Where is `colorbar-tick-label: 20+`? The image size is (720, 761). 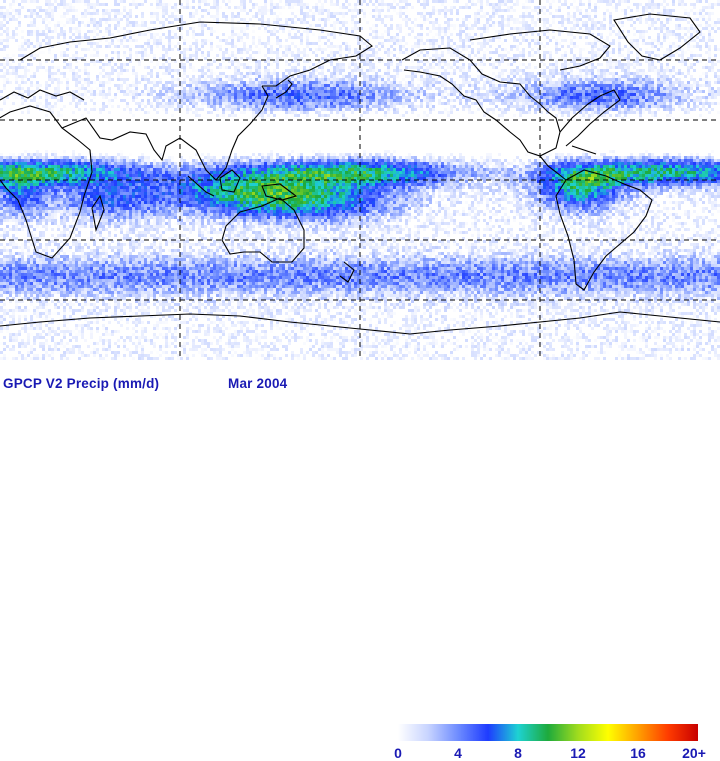
colorbar-tick-label: 20+ is located at coordinates (694, 753).